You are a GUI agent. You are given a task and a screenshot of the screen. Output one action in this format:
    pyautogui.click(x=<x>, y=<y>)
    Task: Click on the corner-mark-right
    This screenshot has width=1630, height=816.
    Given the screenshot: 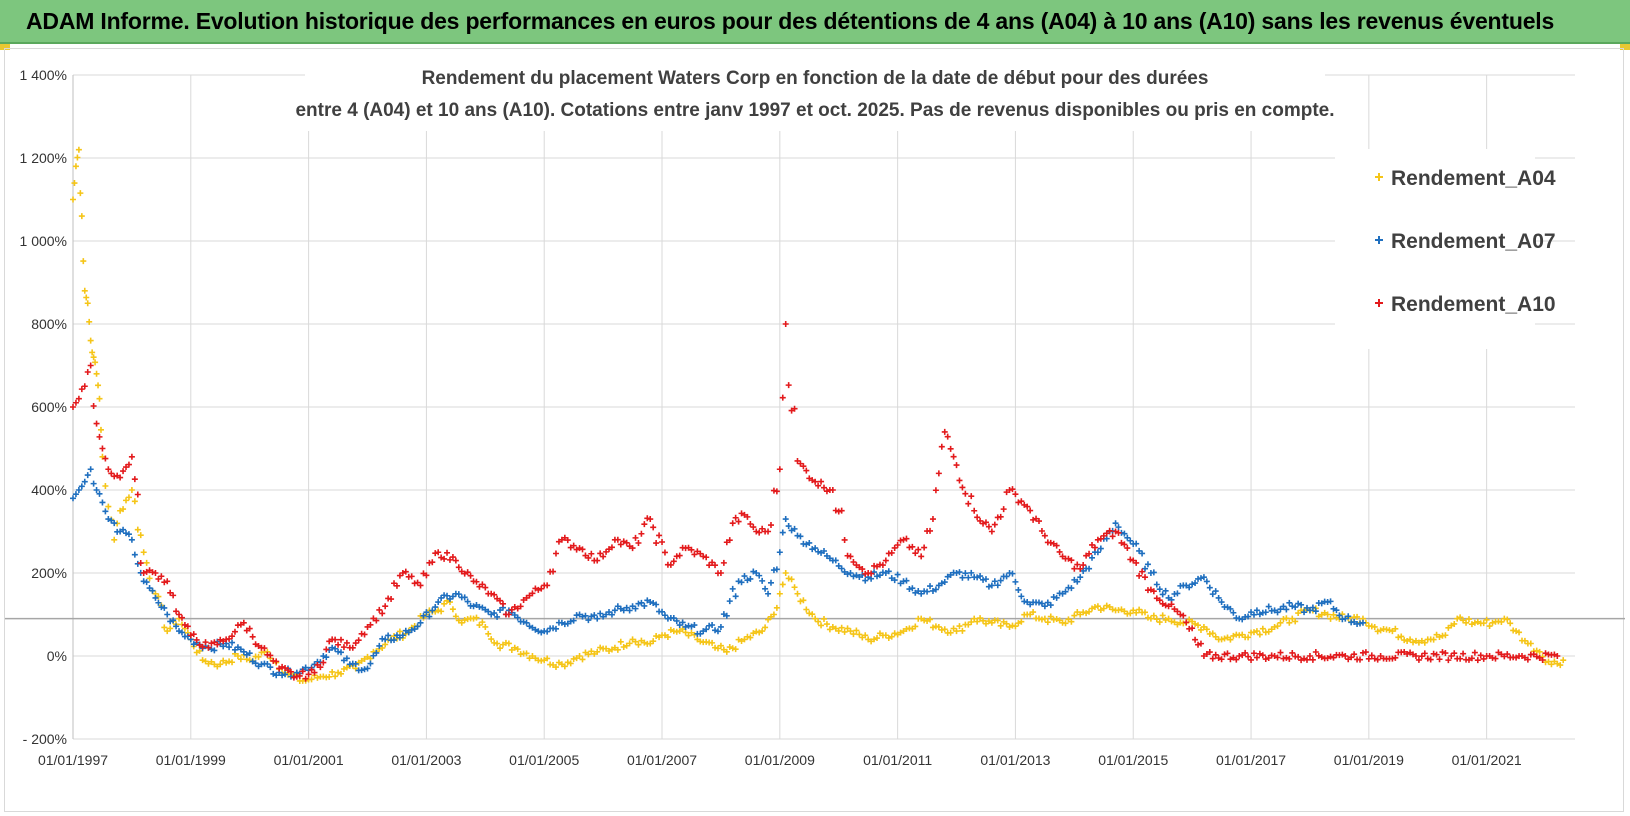 What is the action you would take?
    pyautogui.click(x=1625, y=47)
    